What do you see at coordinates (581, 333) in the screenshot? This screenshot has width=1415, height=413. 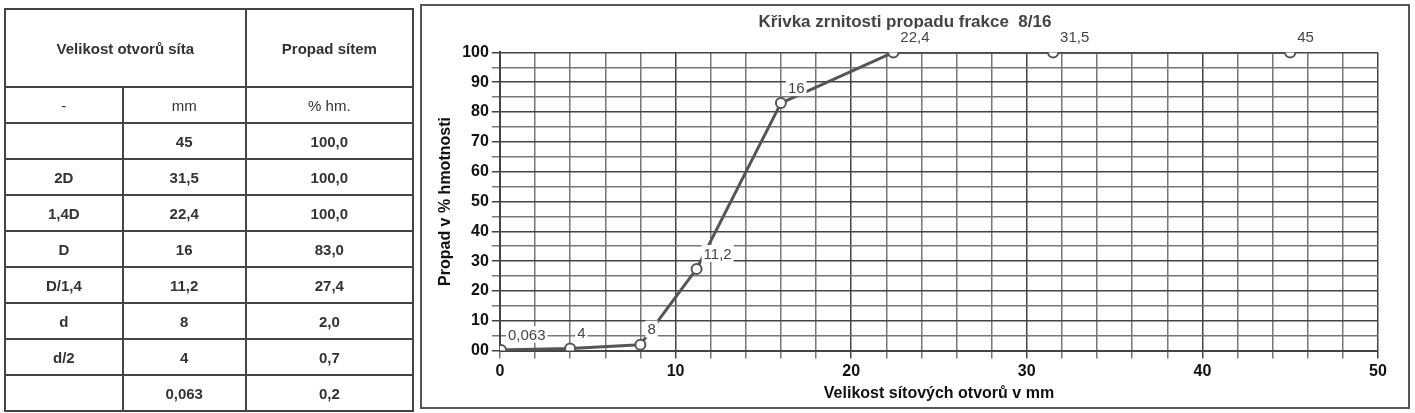 I see `annotation: 4` at bounding box center [581, 333].